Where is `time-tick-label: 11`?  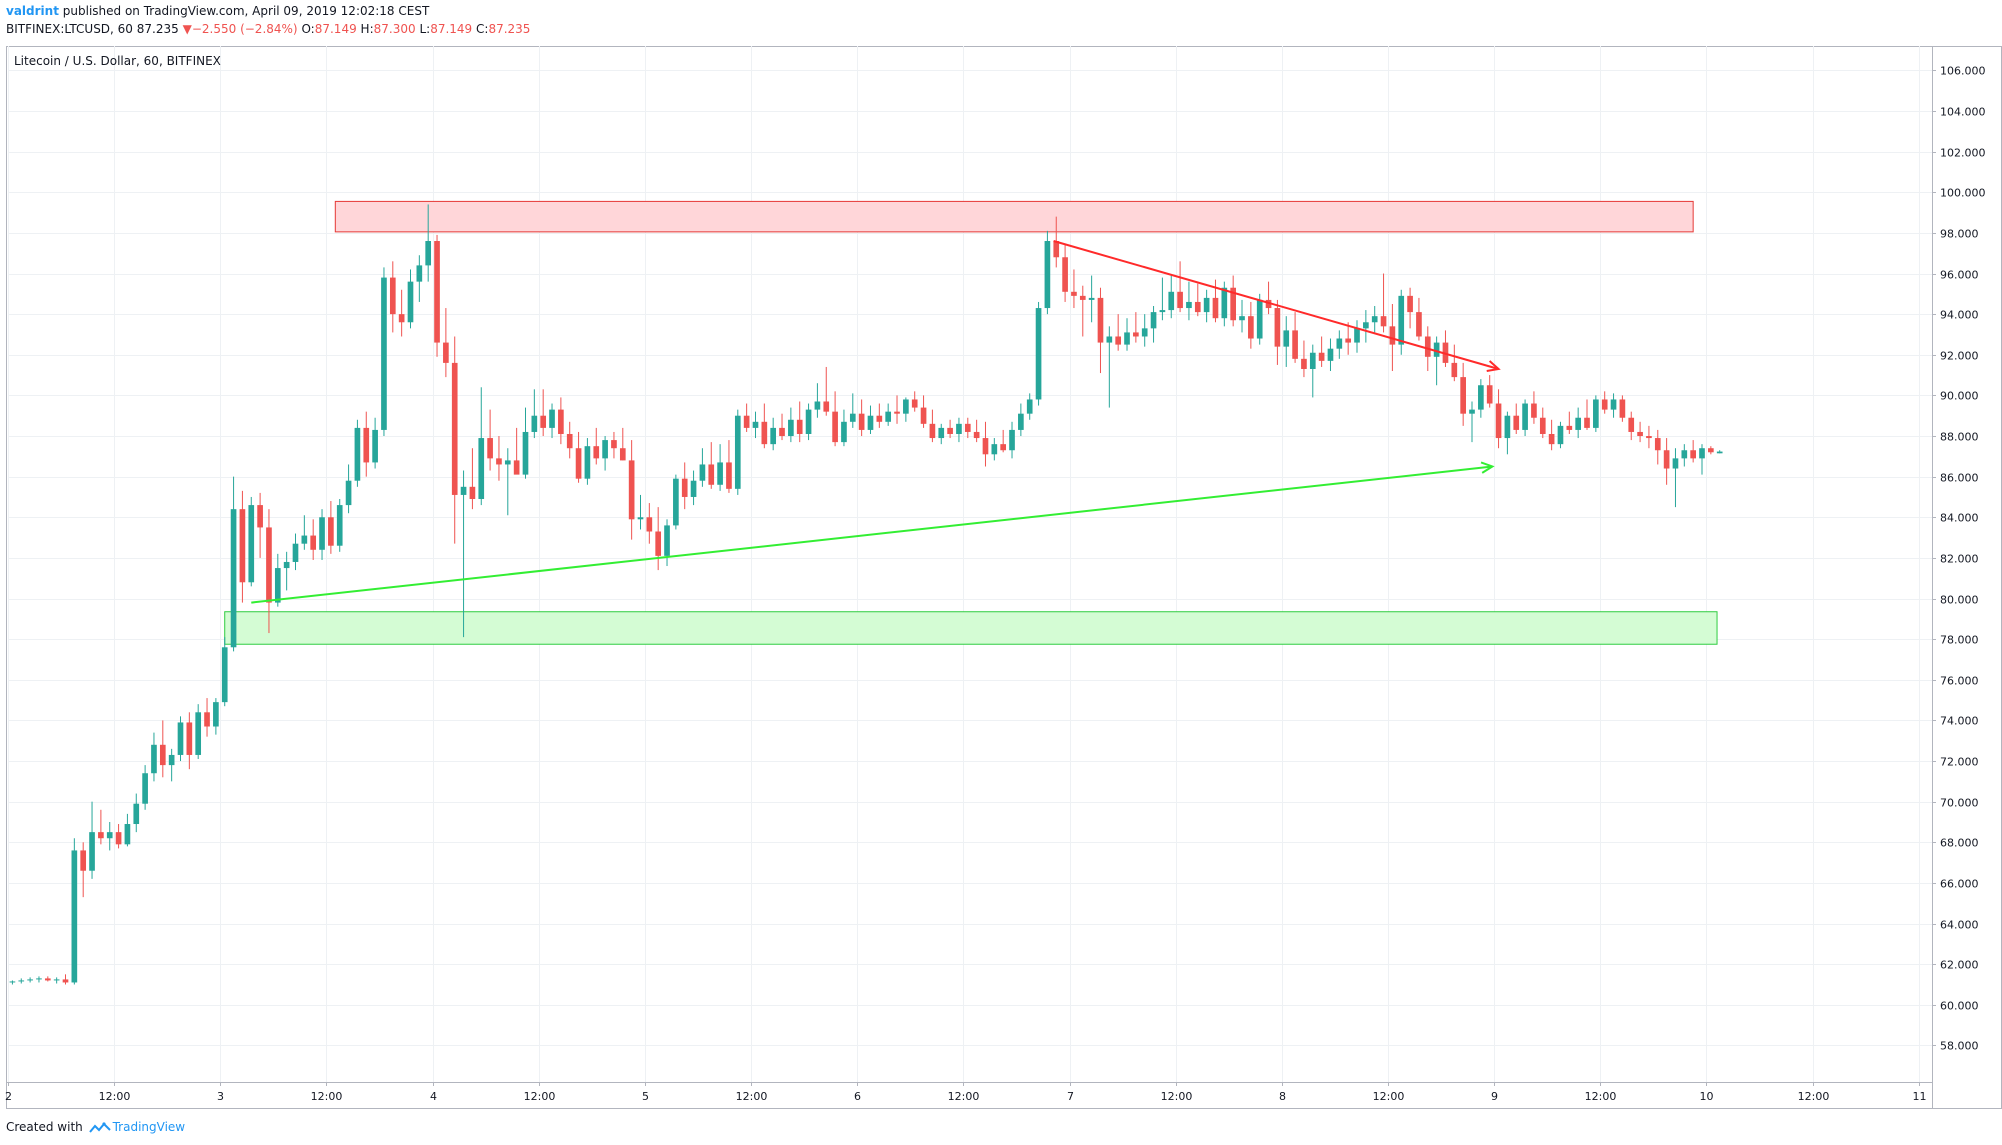
time-tick-label: 11 is located at coordinates (1920, 1096).